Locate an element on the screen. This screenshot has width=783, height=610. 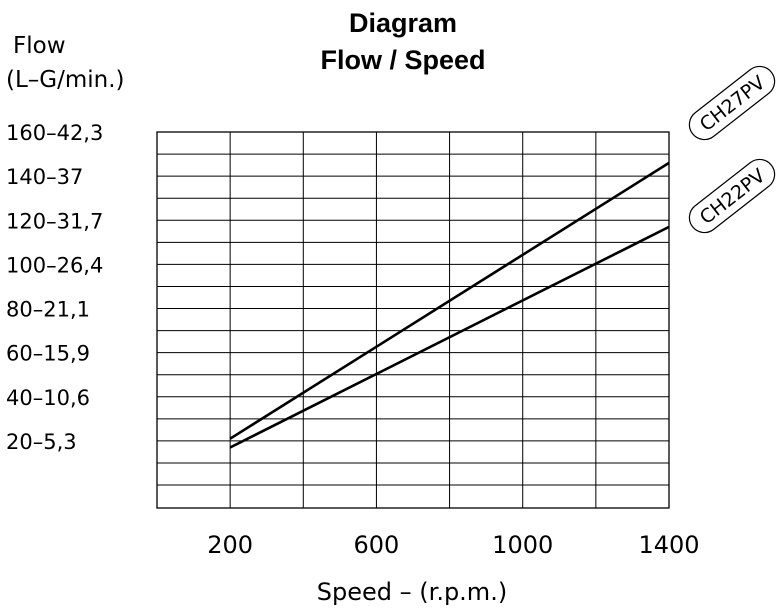
x-tick-label: 600 is located at coordinates (377, 545).